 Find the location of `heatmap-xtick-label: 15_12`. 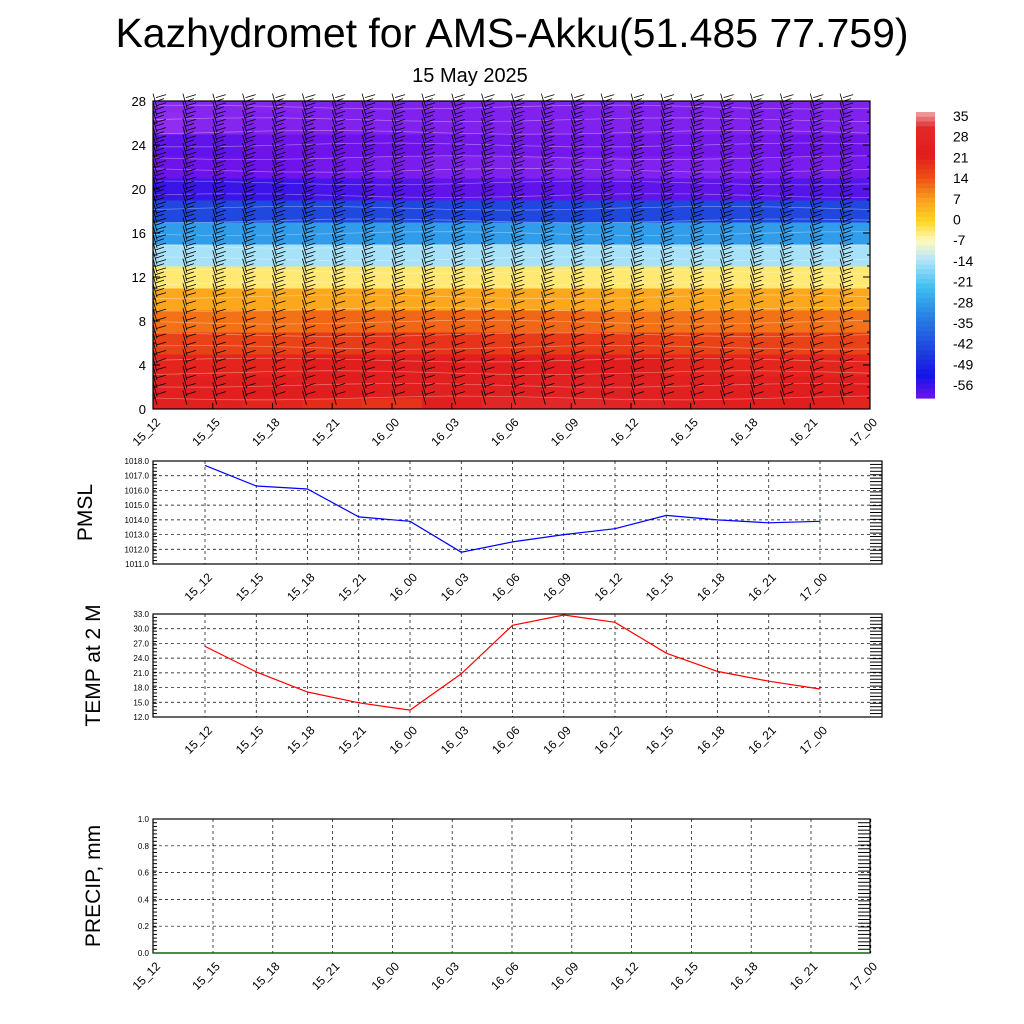

heatmap-xtick-label: 15_12 is located at coordinates (147, 432).